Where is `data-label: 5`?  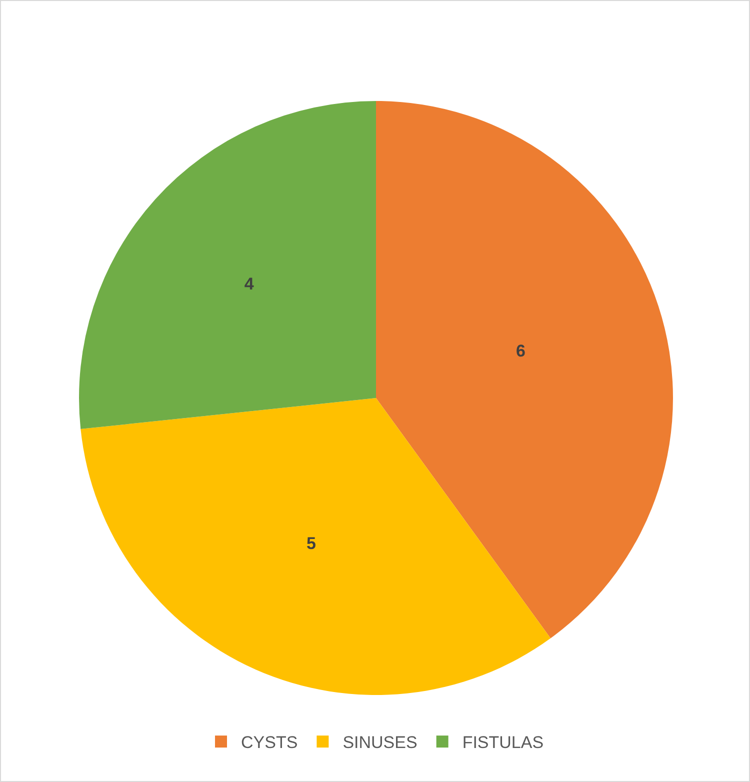 data-label: 5 is located at coordinates (311, 543).